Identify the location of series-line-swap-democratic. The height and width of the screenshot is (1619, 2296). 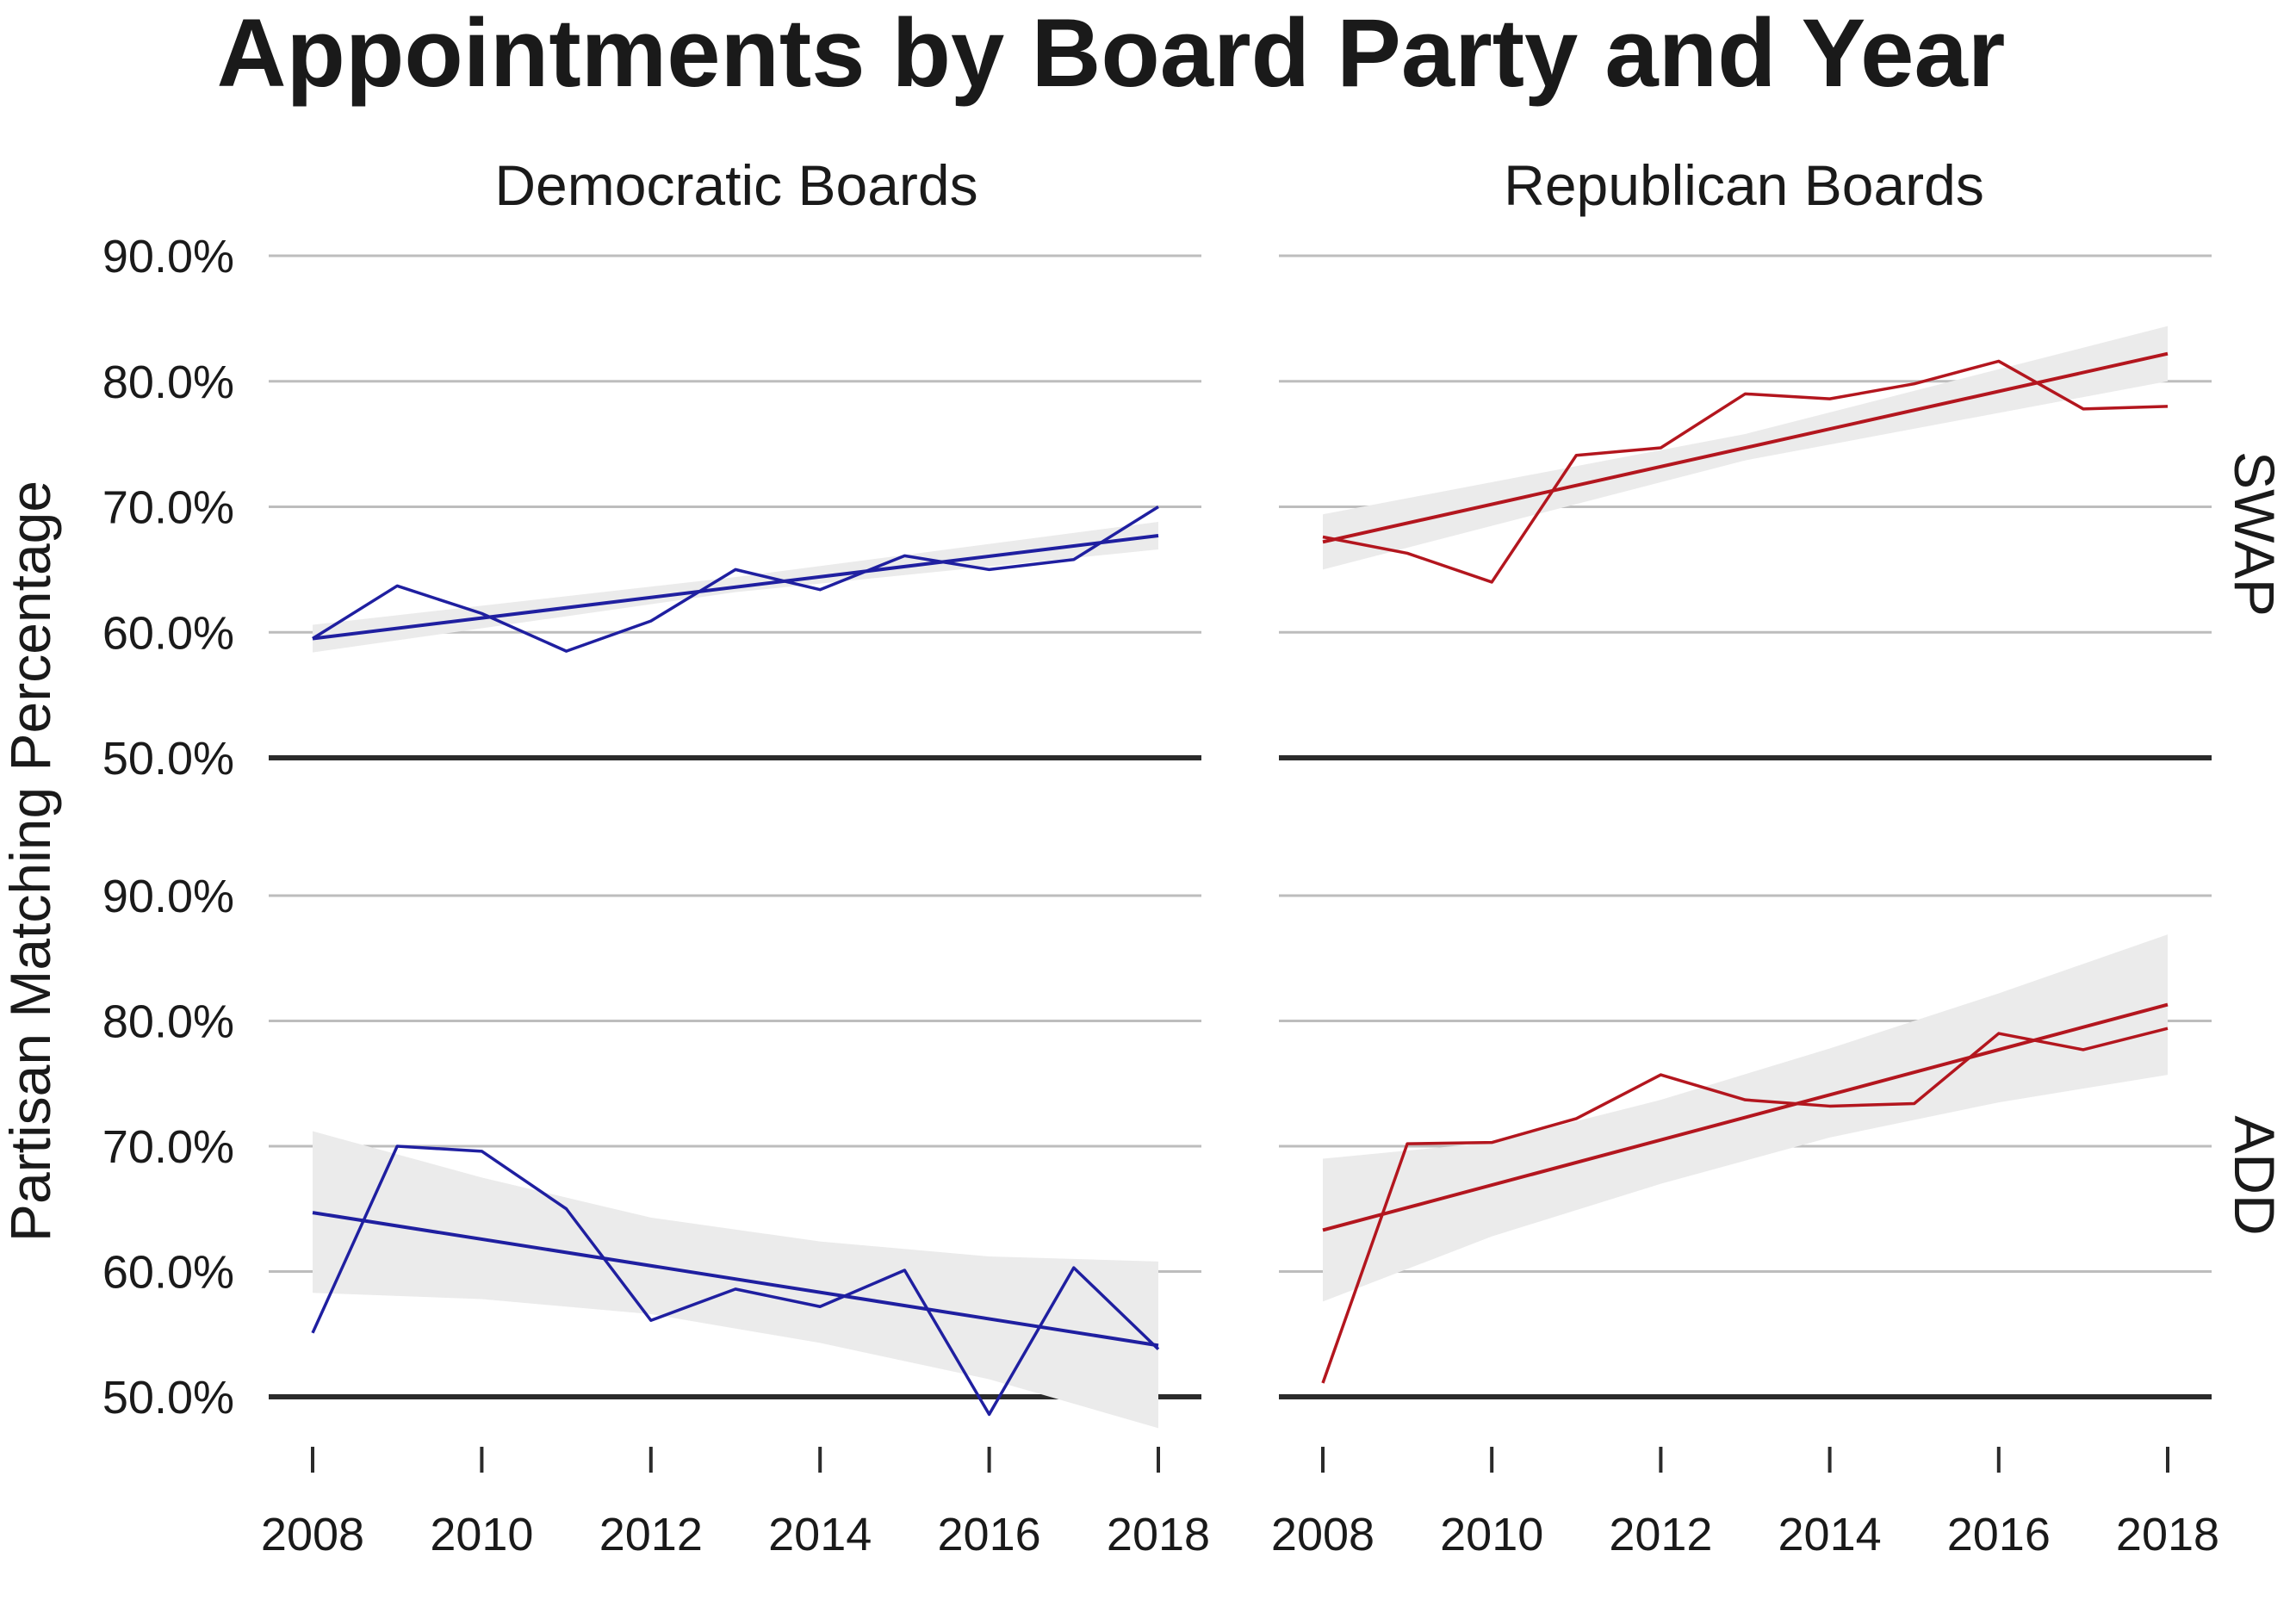
(735, 579).